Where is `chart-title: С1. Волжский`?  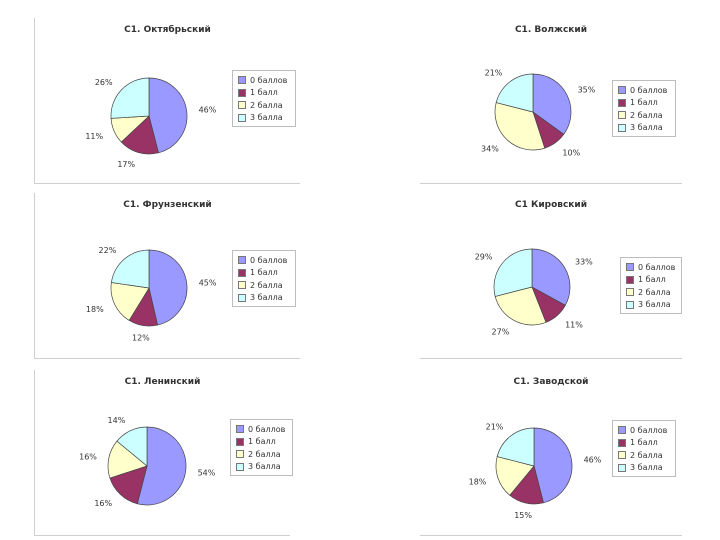
chart-title: С1. Волжский is located at coordinates (551, 30).